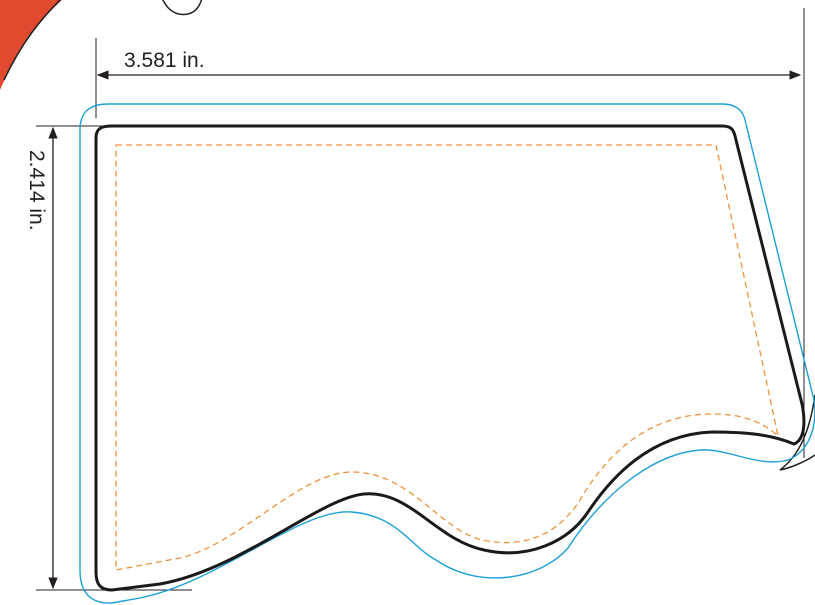  What do you see at coordinates (32, 40) in the screenshot?
I see `corner-arc` at bounding box center [32, 40].